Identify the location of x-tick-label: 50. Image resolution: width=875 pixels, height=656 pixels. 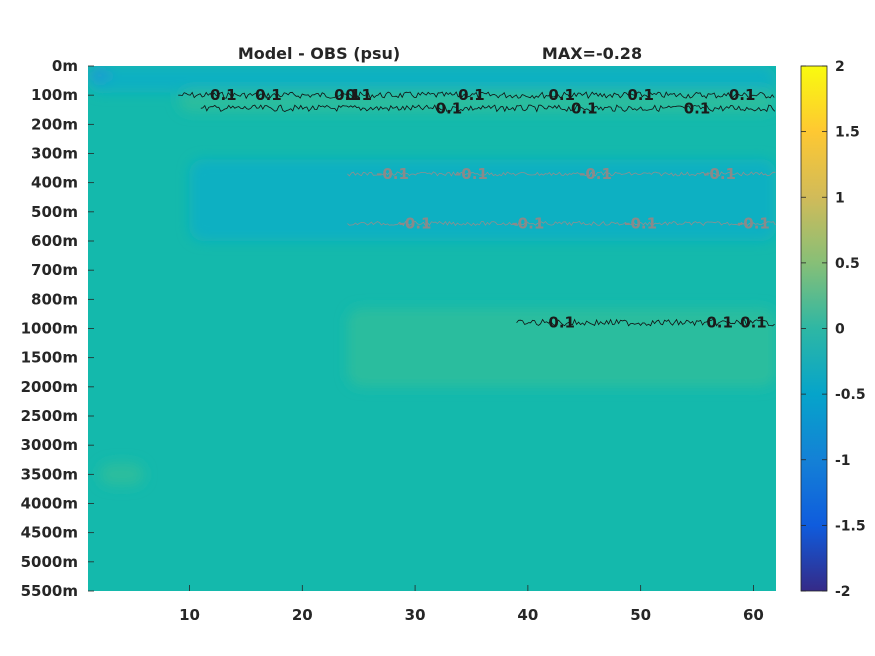
(640, 615).